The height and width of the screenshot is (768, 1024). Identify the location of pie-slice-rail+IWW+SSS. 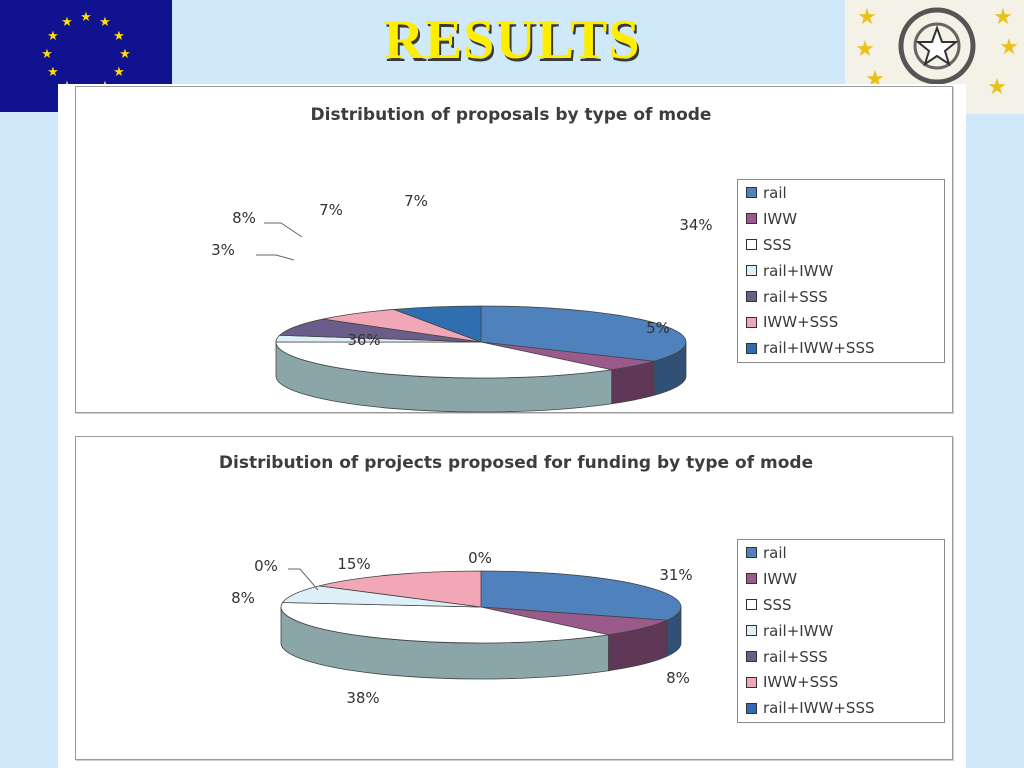
(437, 324).